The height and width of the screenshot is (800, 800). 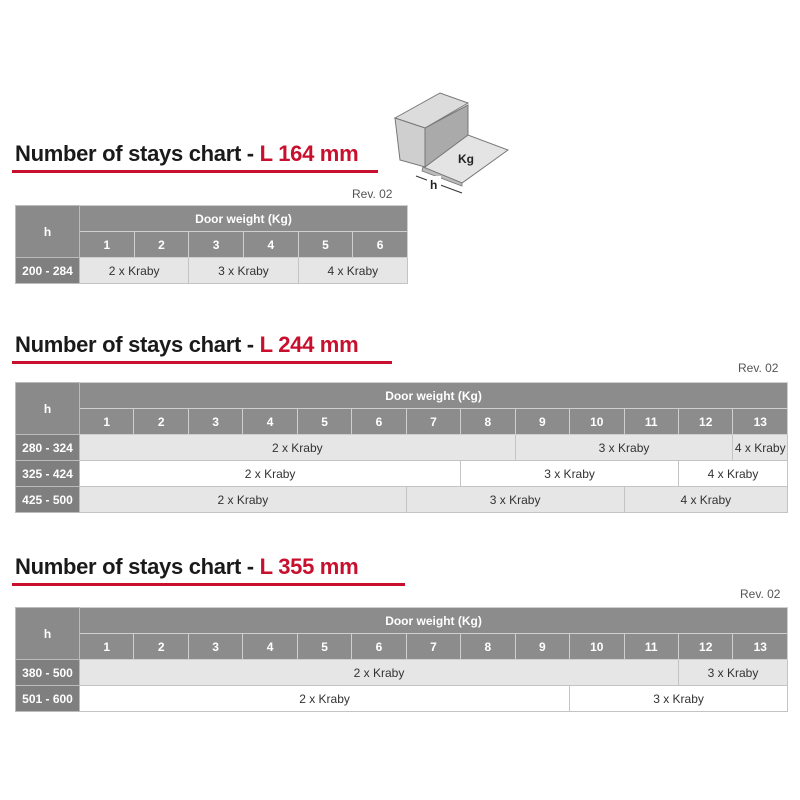 What do you see at coordinates (47, 698) in the screenshot?
I see `height-range: 501 - 600` at bounding box center [47, 698].